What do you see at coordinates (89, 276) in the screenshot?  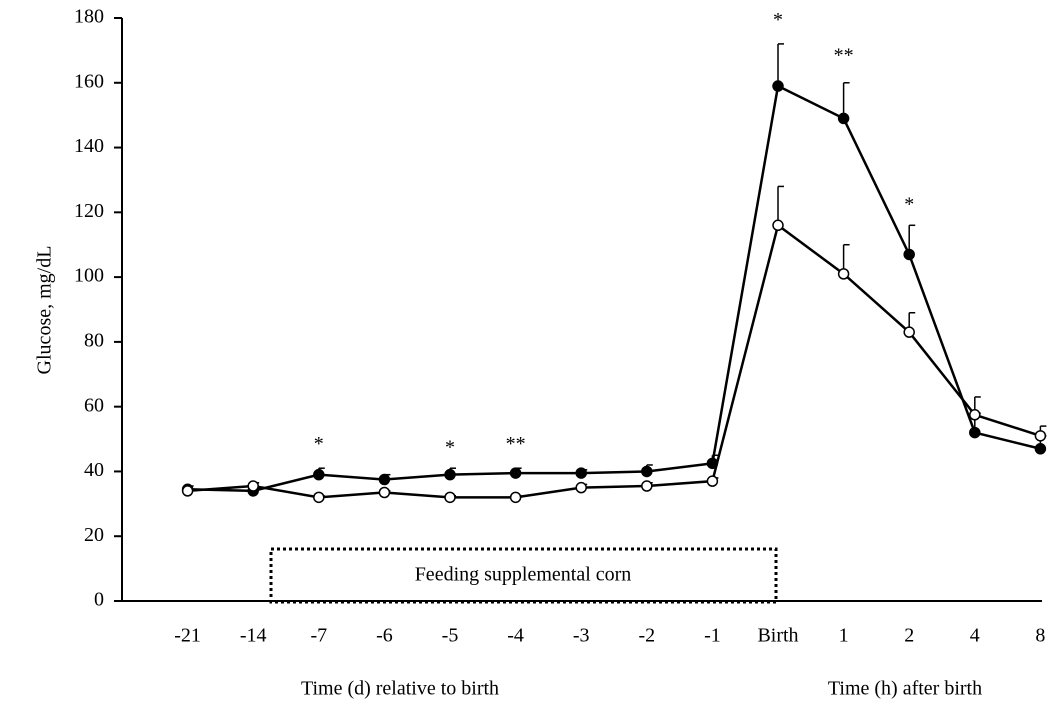 I see `y-tick-label: 100` at bounding box center [89, 276].